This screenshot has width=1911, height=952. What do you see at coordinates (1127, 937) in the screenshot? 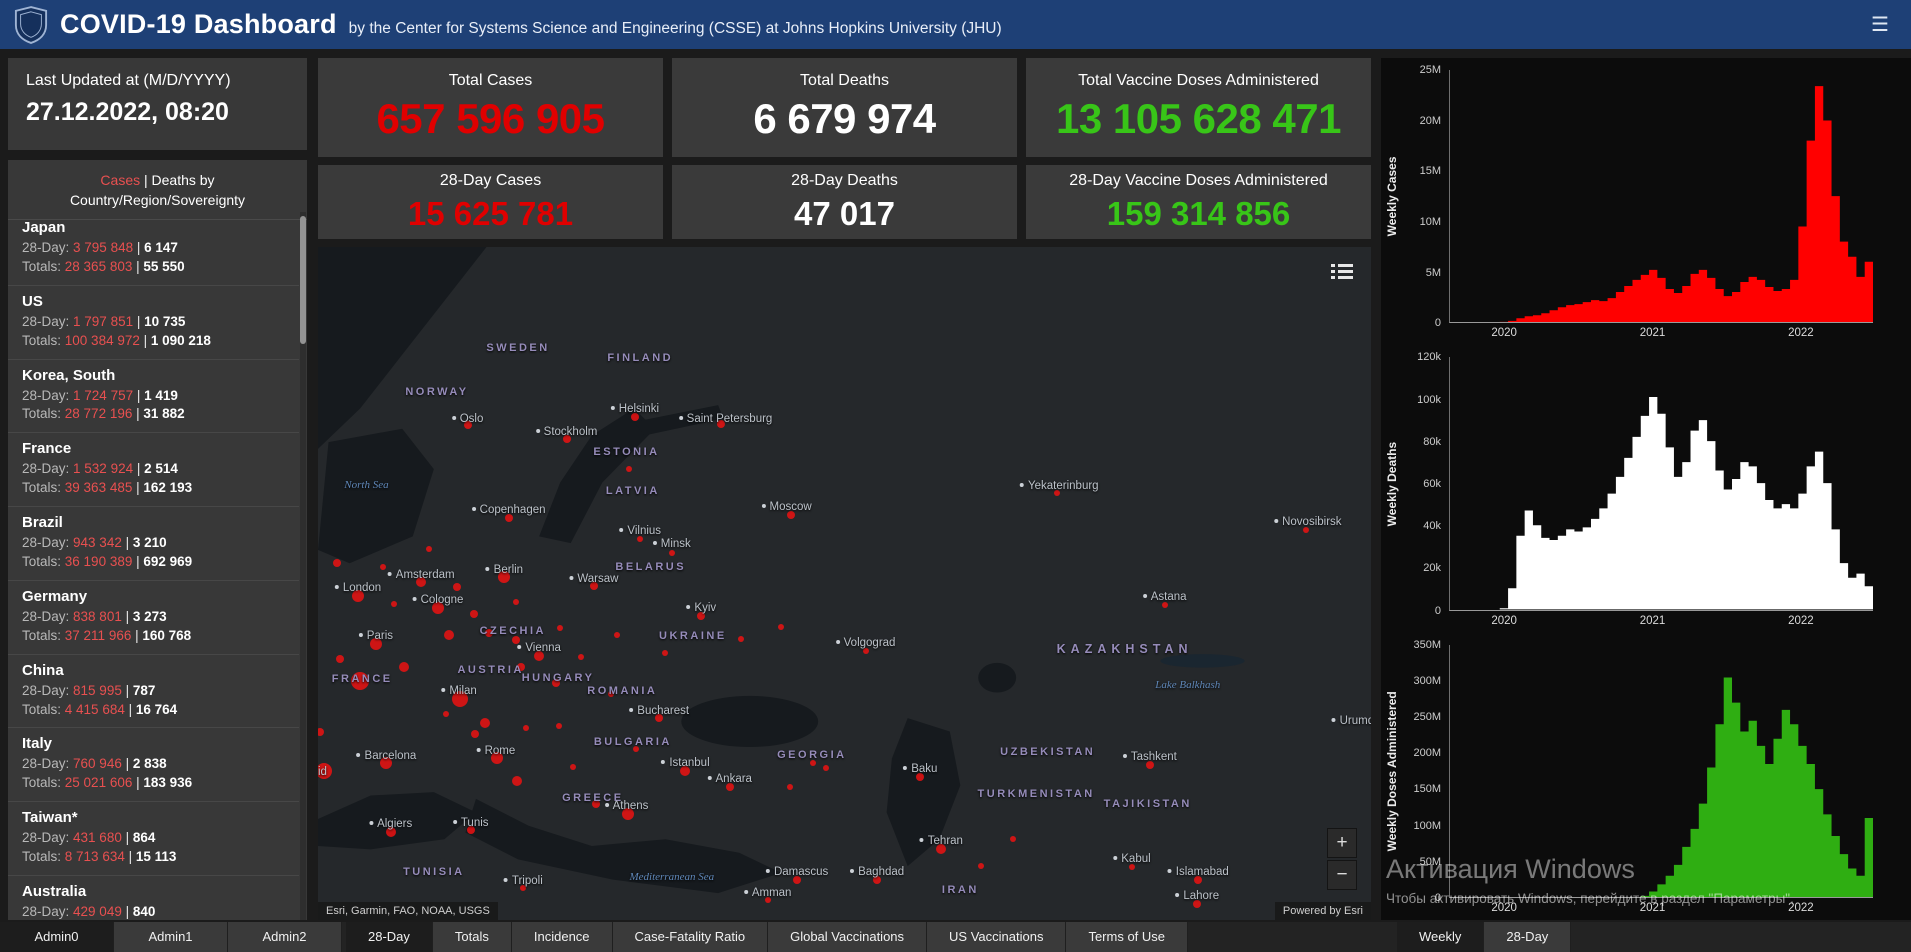
I see `tab-terms-of-use: Terms of Use` at bounding box center [1127, 937].